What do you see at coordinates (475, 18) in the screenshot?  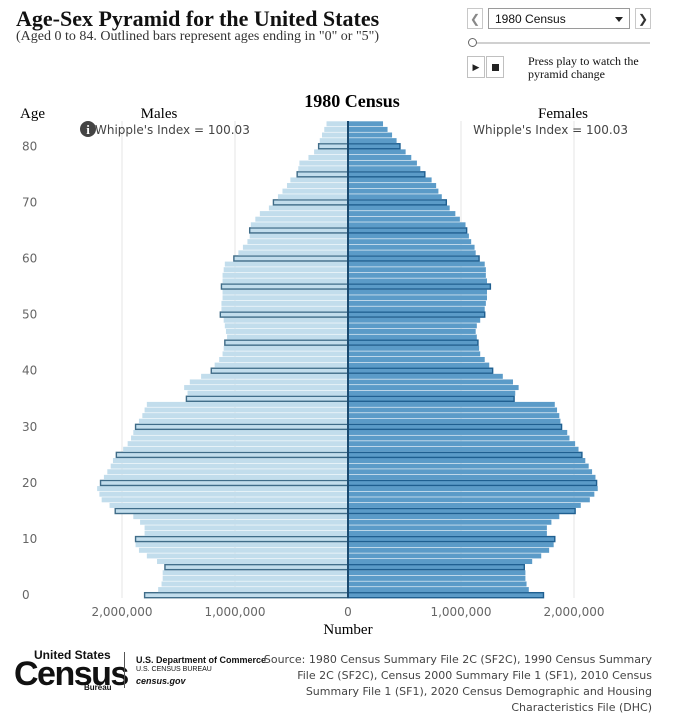 I see `previous-button: ❮` at bounding box center [475, 18].